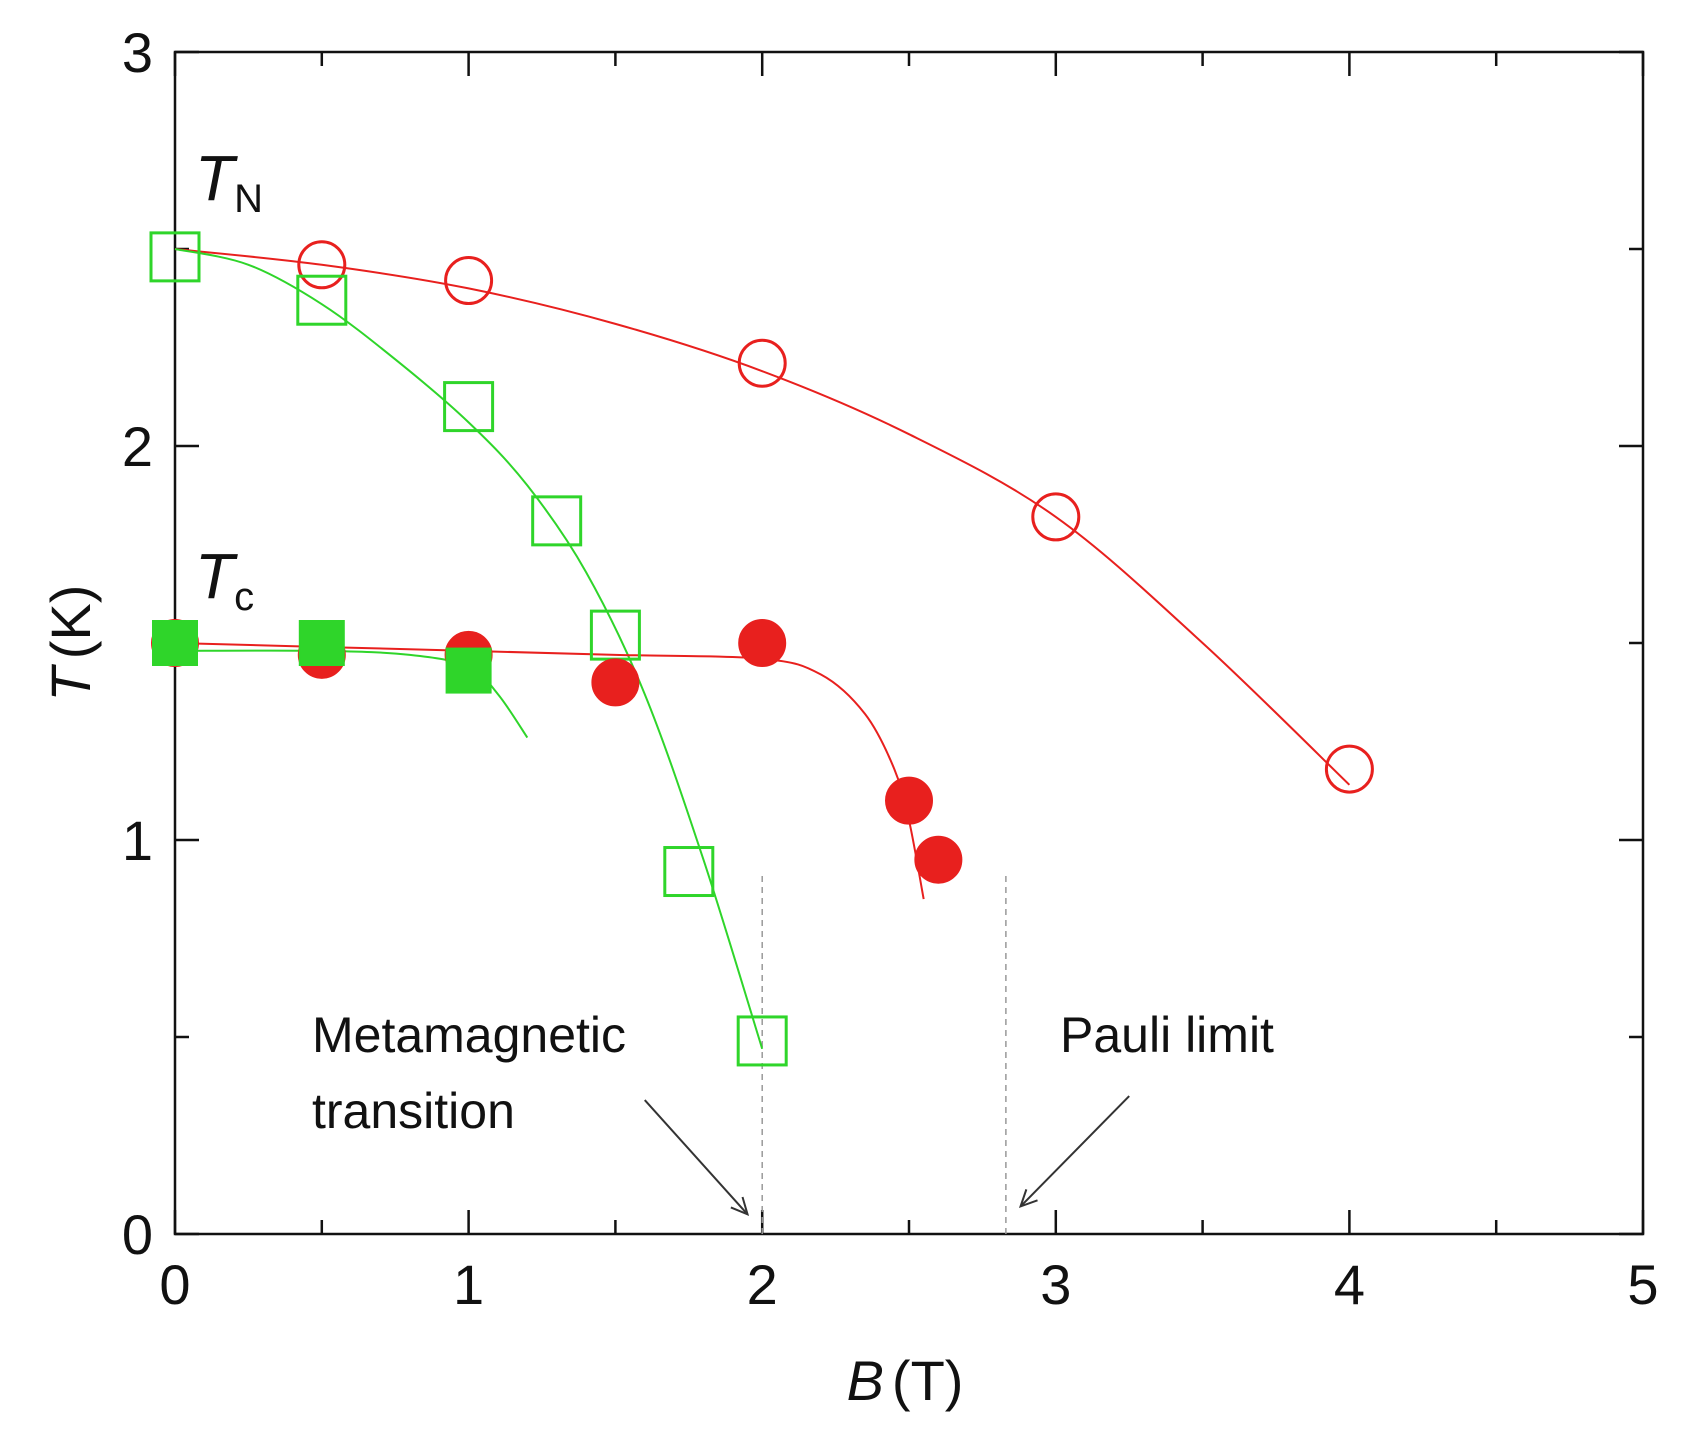 This screenshot has width=1688, height=1433. I want to click on x-tick-label: 2, so click(762, 1284).